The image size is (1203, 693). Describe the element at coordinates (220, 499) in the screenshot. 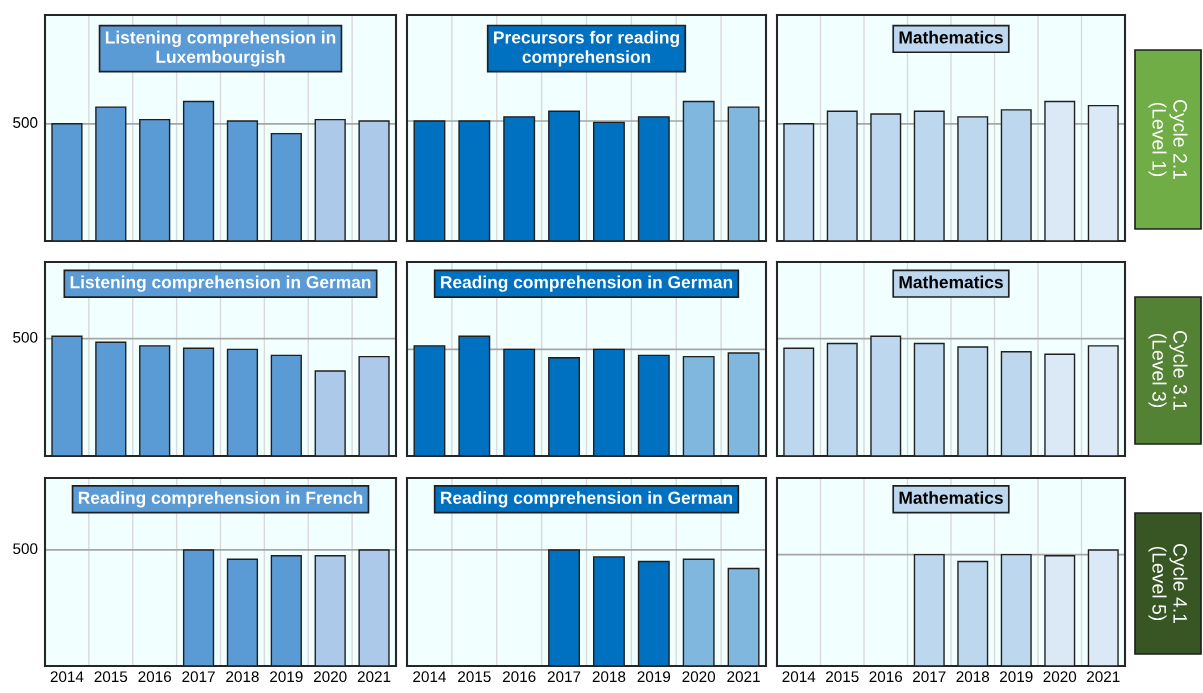

I see `chart-title: Reading comprehension in French` at that location.